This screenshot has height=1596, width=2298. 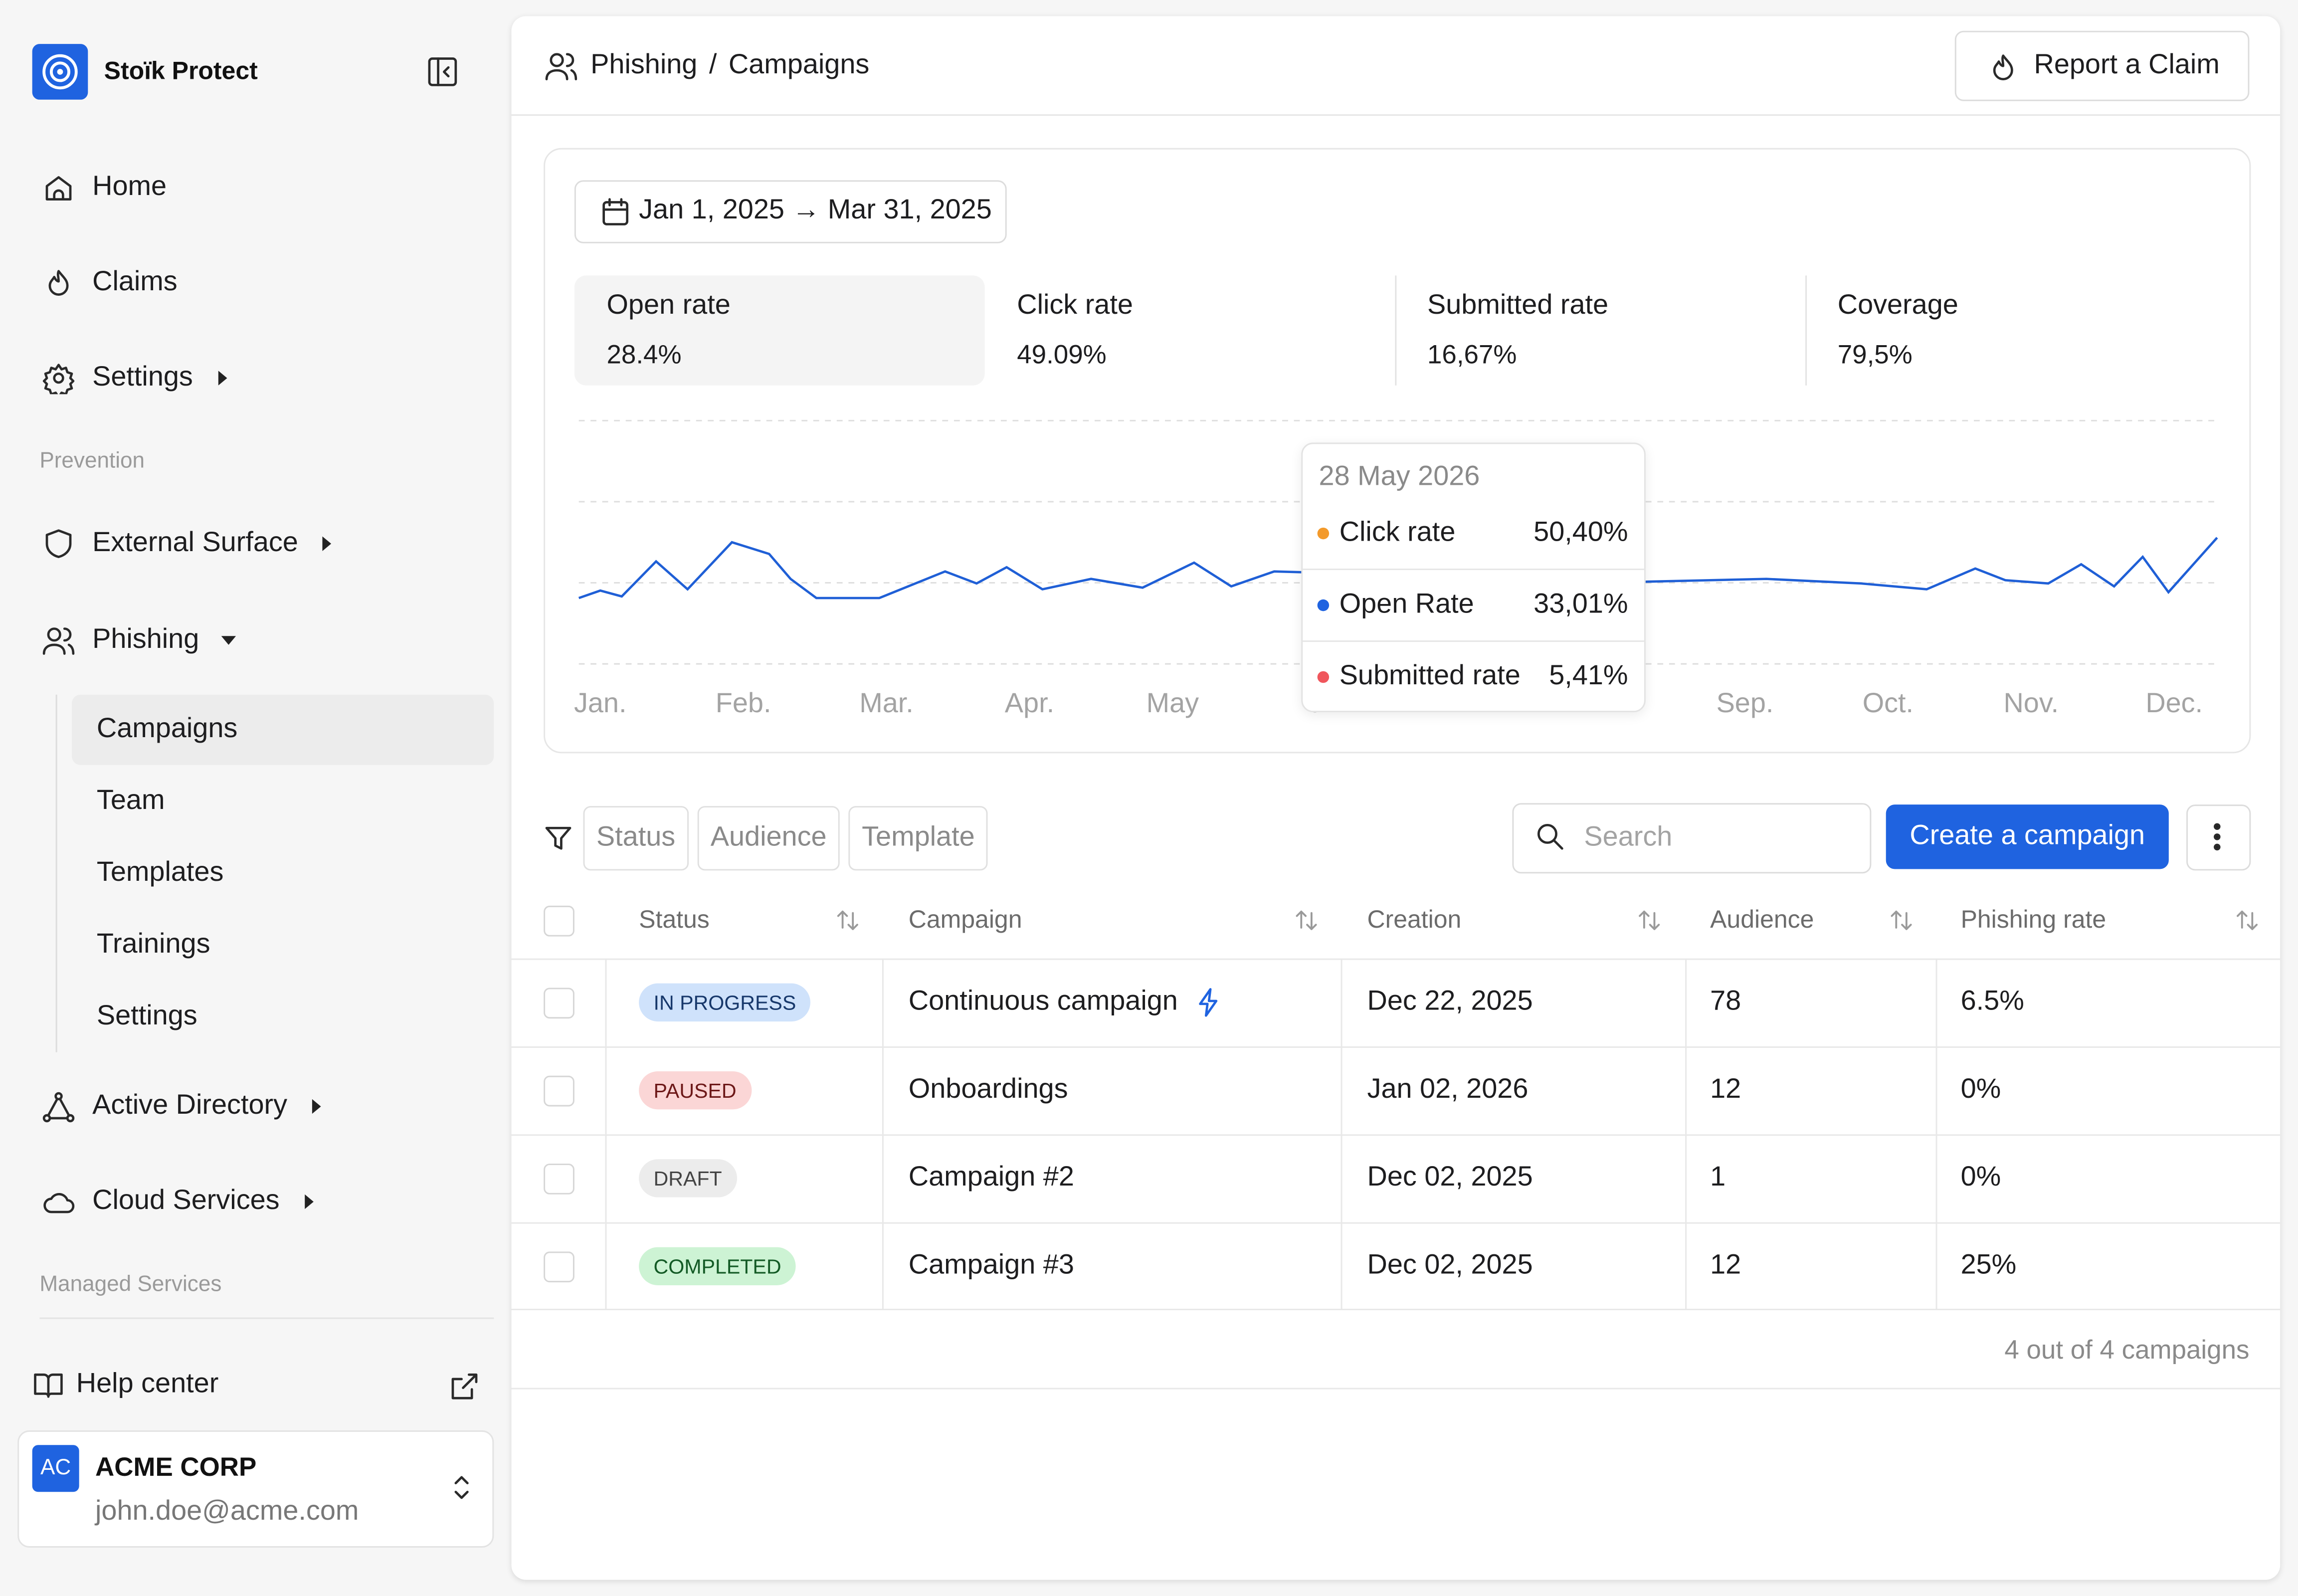 I want to click on help-link: Help center, so click(x=147, y=1384).